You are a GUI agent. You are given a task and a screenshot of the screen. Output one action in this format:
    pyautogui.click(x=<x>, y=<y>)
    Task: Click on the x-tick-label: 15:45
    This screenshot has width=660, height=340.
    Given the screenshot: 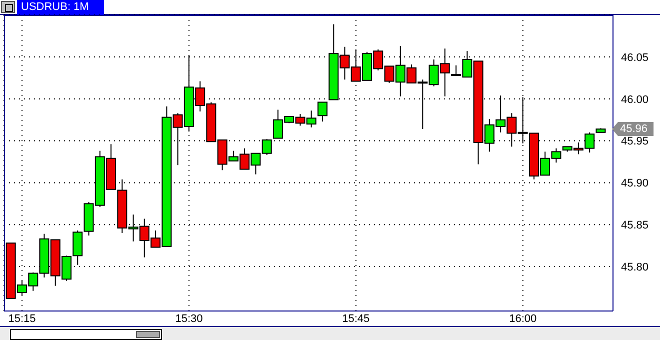 What is the action you would take?
    pyautogui.click(x=356, y=318)
    